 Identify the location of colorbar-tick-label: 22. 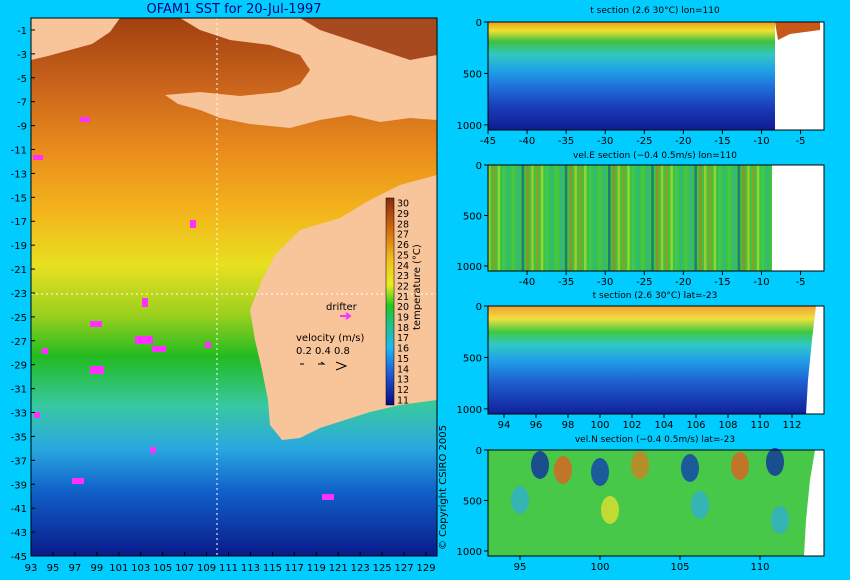
(403, 286).